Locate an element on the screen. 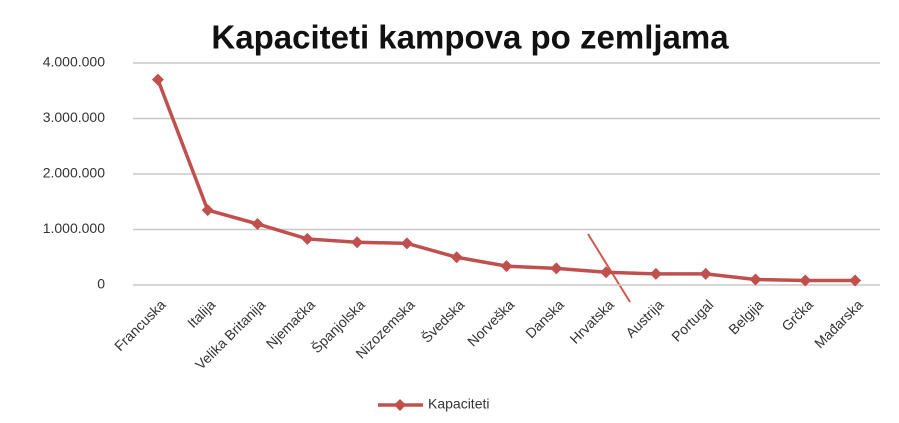 The image size is (899, 423). x-tick-label: Italija is located at coordinates (201, 313).